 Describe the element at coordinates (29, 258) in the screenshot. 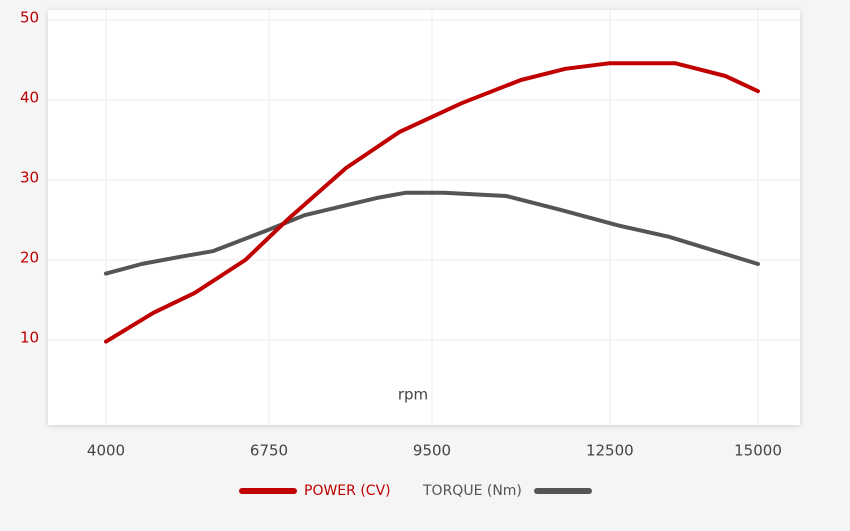

I see `y-tick-label: 20` at that location.